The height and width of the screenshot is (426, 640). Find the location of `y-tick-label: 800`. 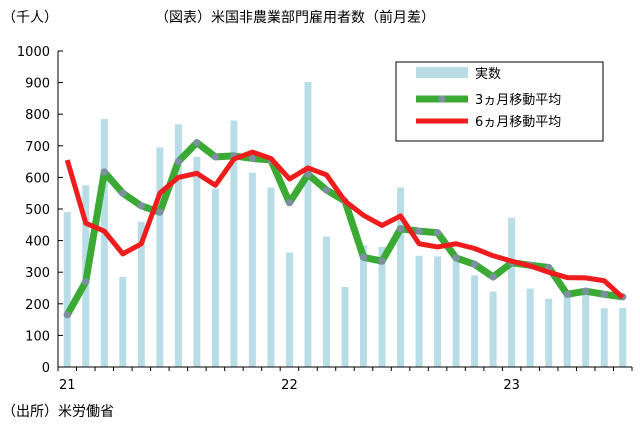

y-tick-label: 800 is located at coordinates (37, 115).